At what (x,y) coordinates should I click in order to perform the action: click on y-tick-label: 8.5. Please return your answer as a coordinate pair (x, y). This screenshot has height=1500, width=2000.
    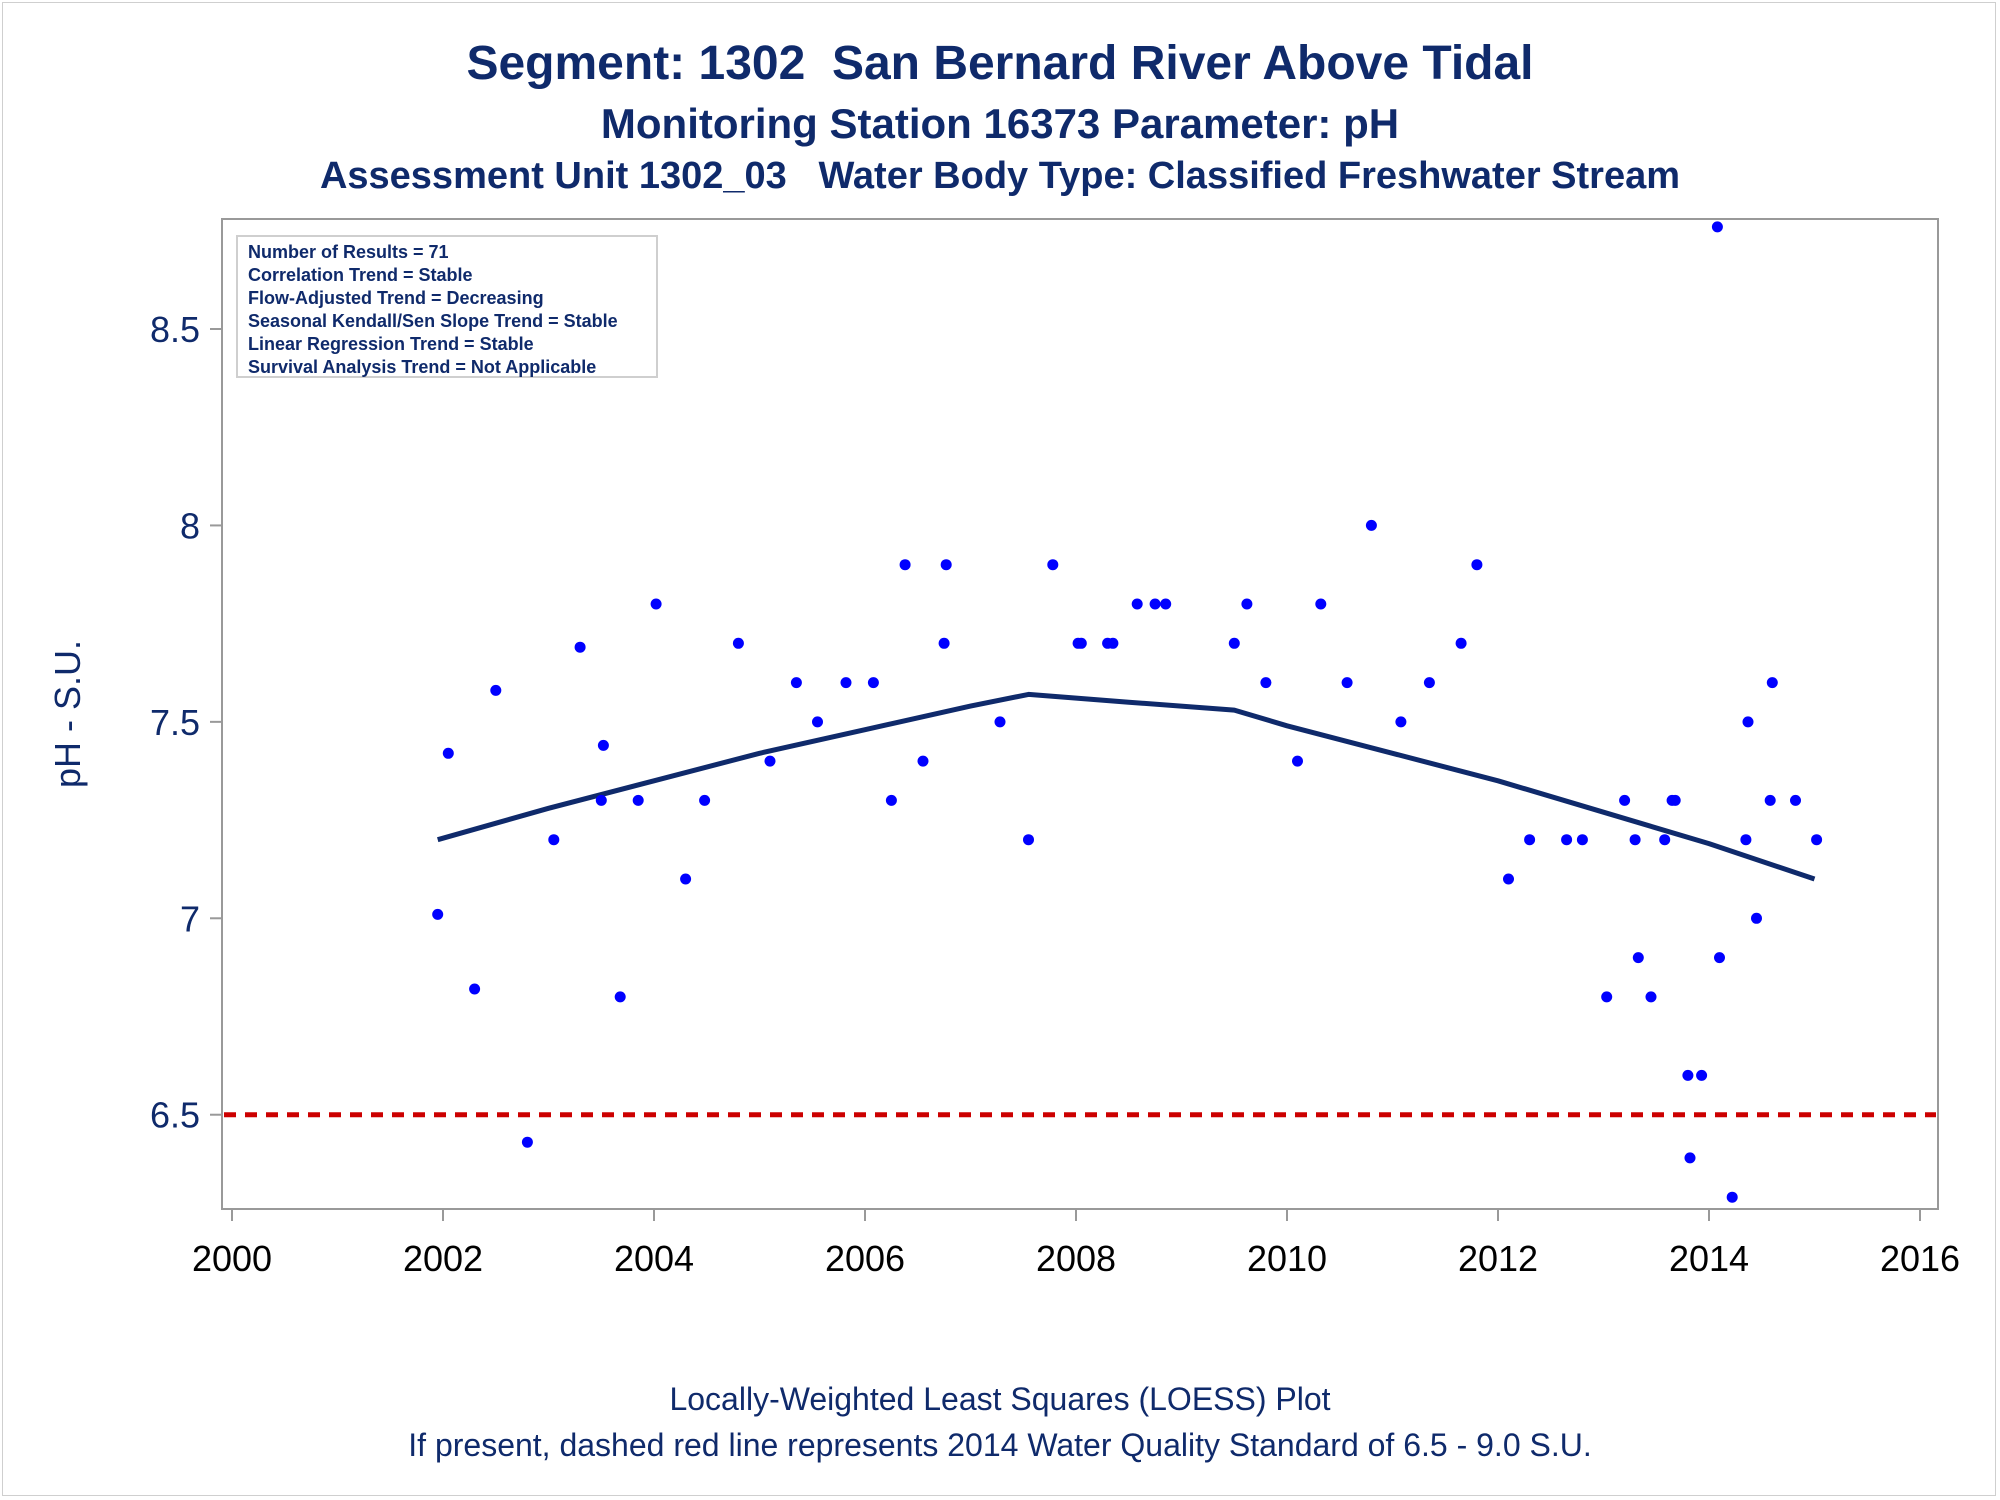
    Looking at the image, I should click on (175, 329).